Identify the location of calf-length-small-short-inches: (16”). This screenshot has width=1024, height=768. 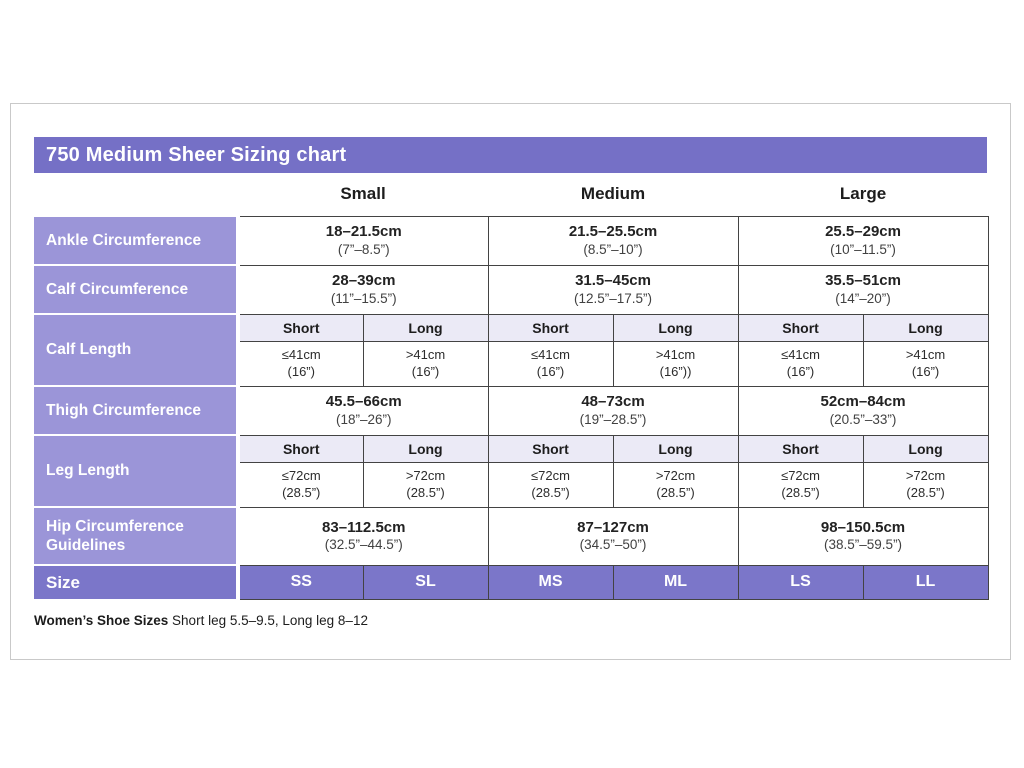
(301, 372).